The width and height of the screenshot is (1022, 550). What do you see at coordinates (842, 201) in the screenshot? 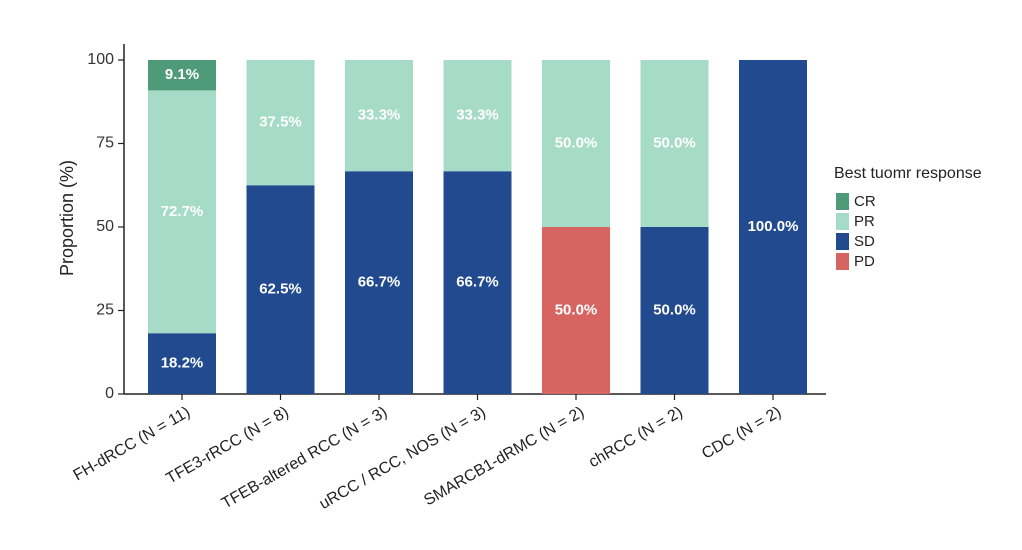
I see `legend-swatch-cr` at bounding box center [842, 201].